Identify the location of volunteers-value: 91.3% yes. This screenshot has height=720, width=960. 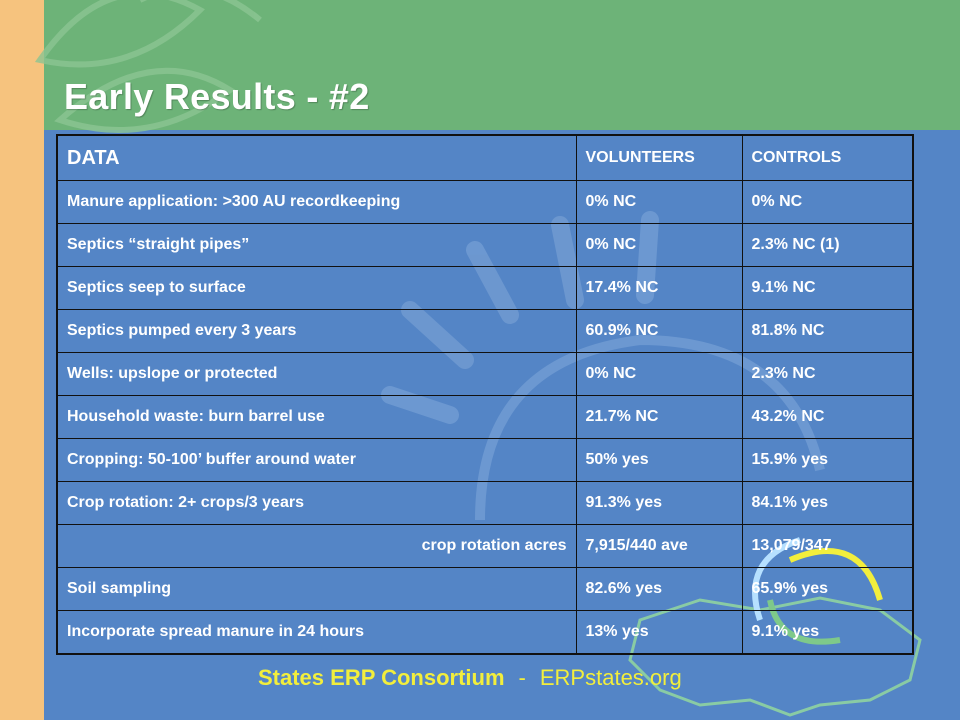
(659, 503).